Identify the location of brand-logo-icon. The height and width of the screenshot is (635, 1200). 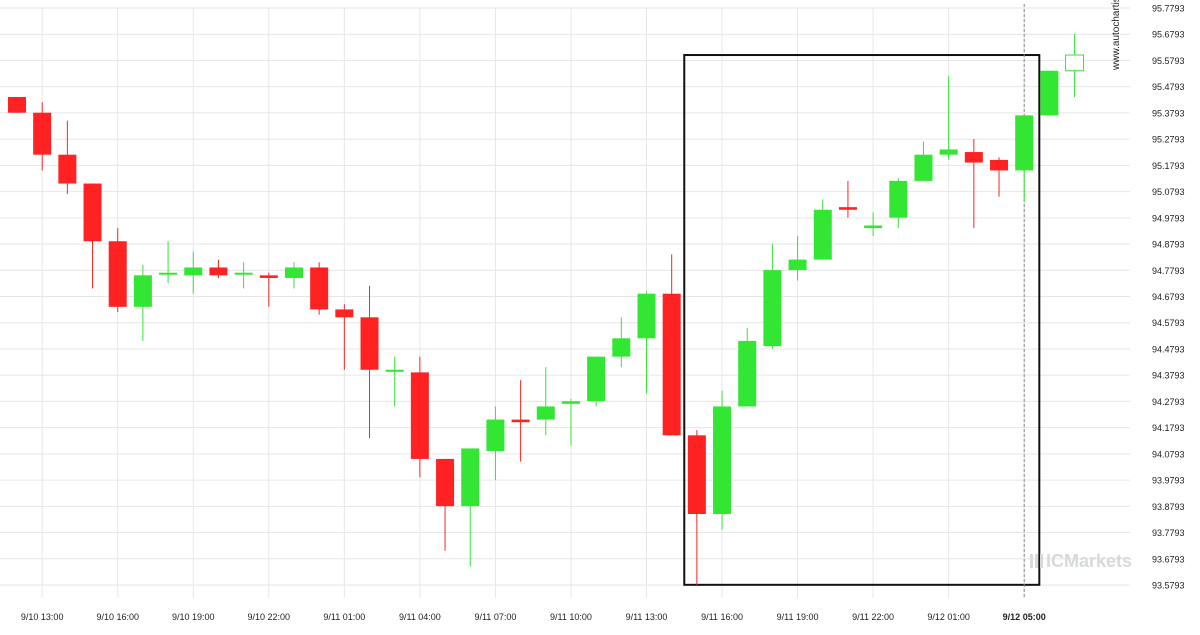
(1037, 561).